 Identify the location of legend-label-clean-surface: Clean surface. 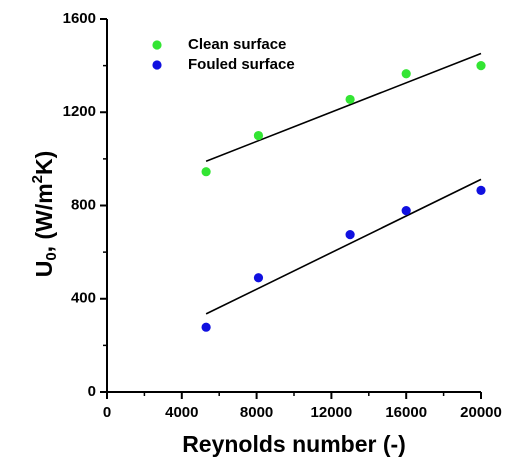
(237, 44).